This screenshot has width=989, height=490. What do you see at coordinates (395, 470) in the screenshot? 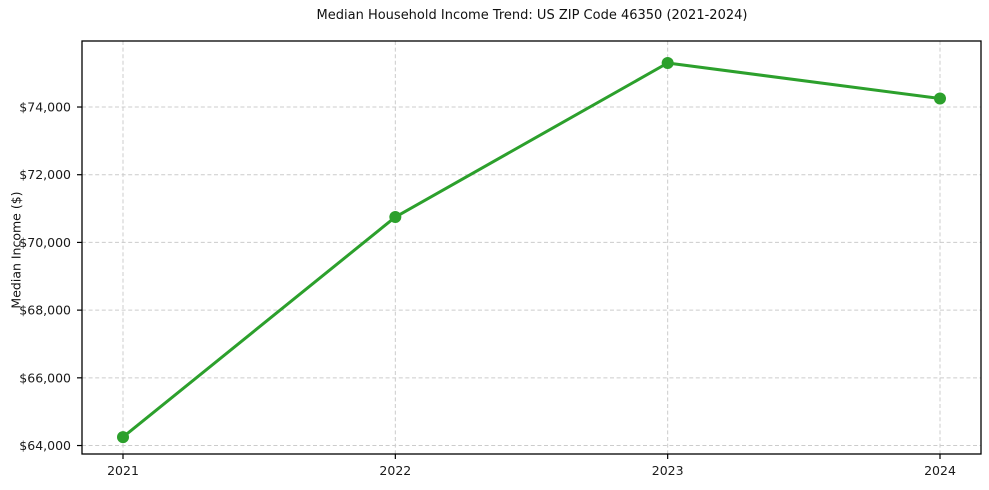
I see `x-tick-label: 2022` at bounding box center [395, 470].